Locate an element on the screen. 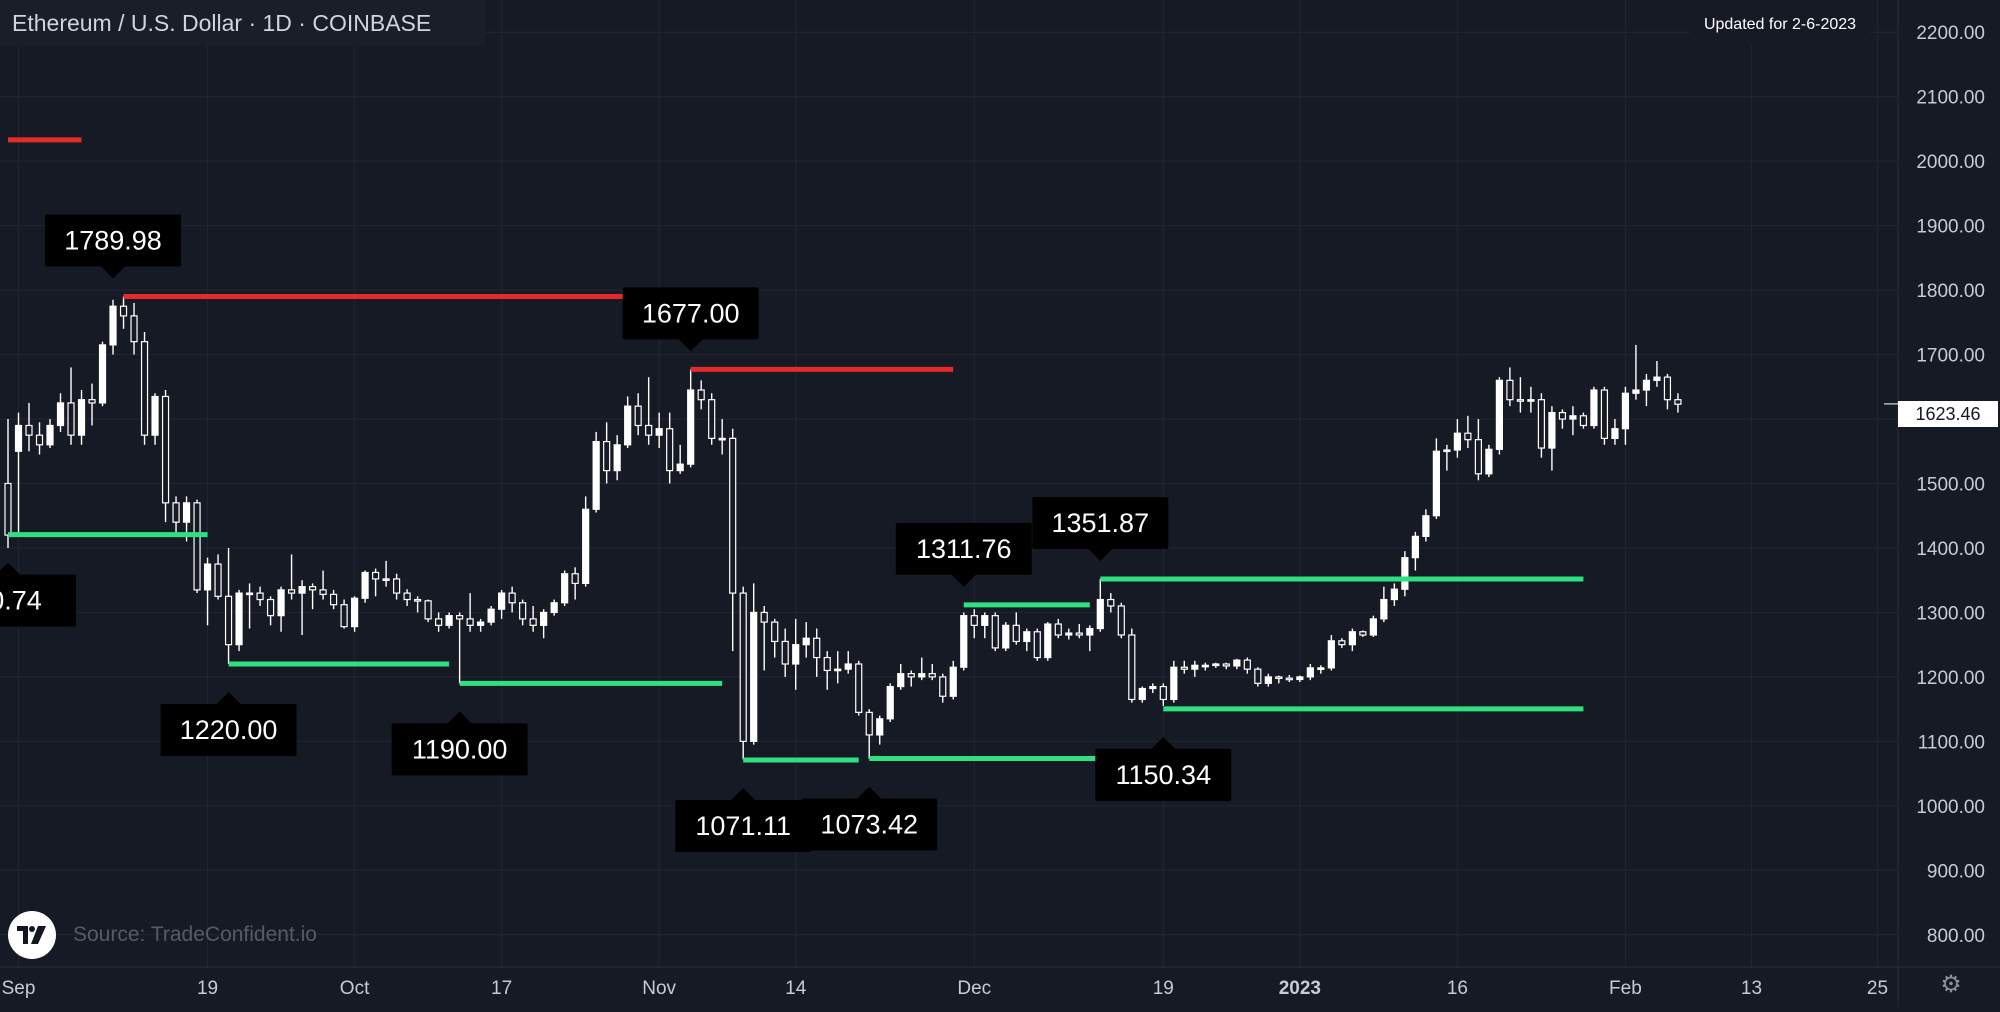 The height and width of the screenshot is (1012, 2000). source-watermark: Source: TradeConfident.io is located at coordinates (162, 935).